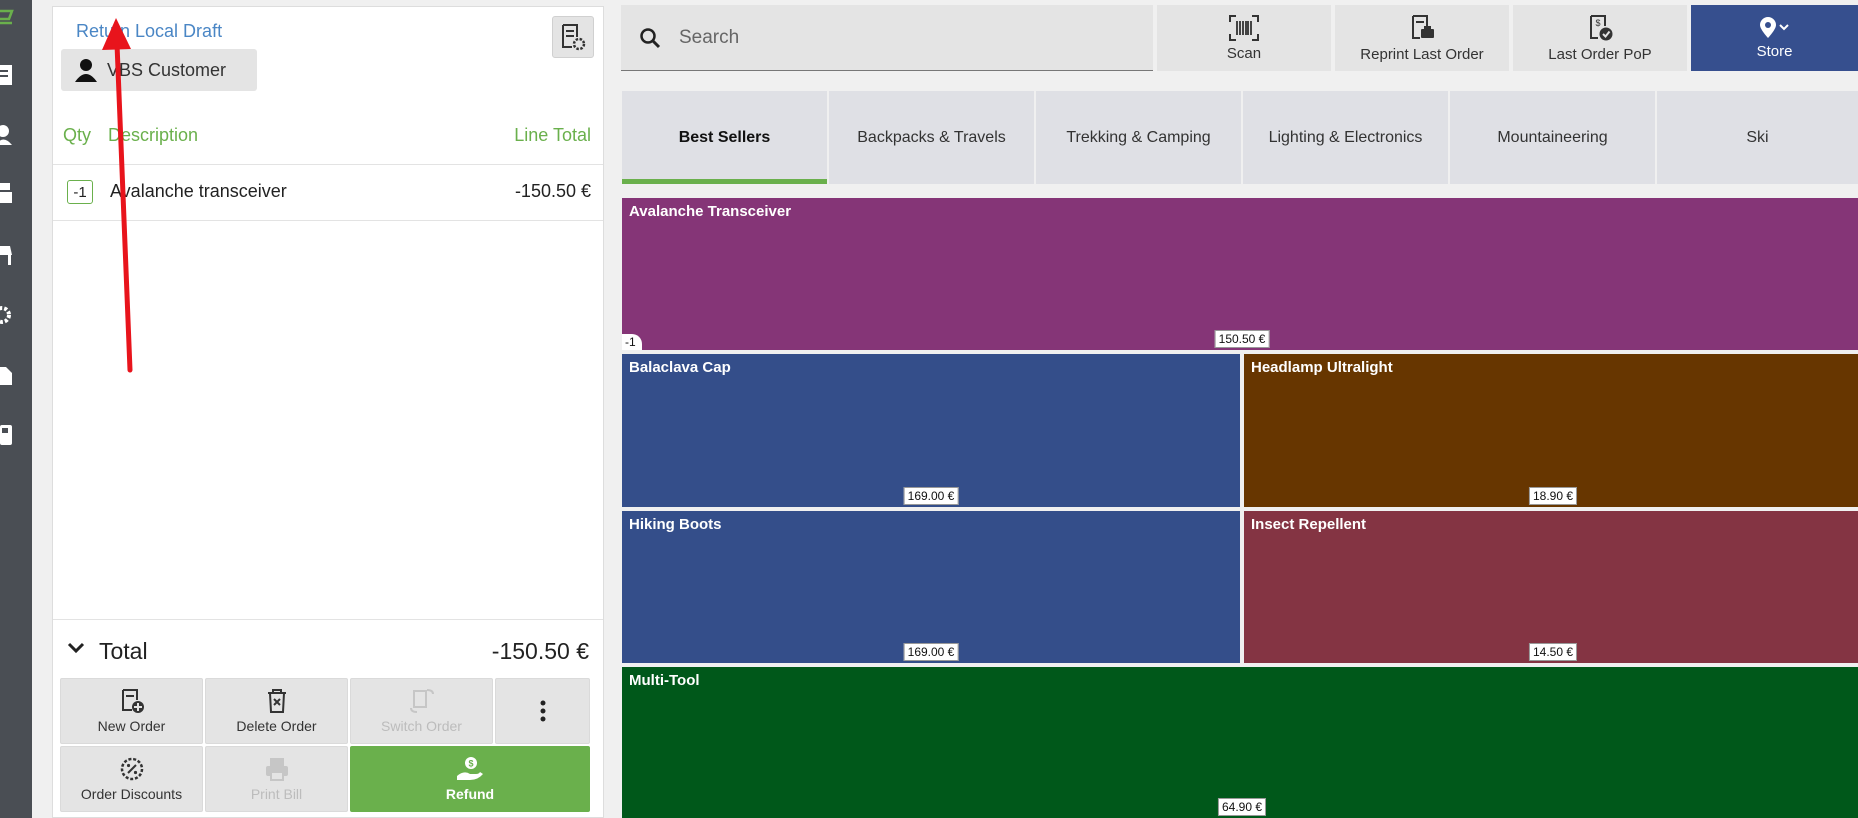 The width and height of the screenshot is (1858, 818). I want to click on product-name: Multi-Tool, so click(664, 680).